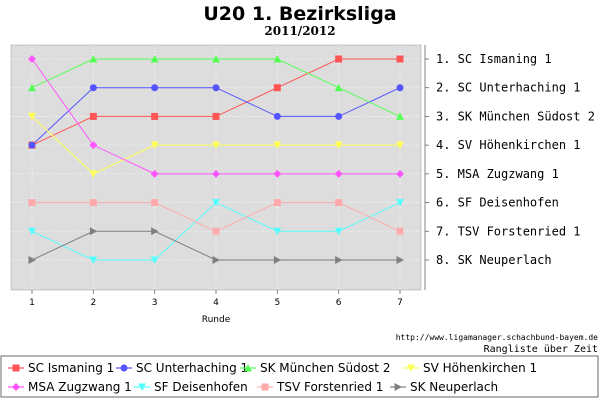 Image resolution: width=600 pixels, height=400 pixels. I want to click on right-axis-label: 3. SK München Südost 2, so click(515, 116).